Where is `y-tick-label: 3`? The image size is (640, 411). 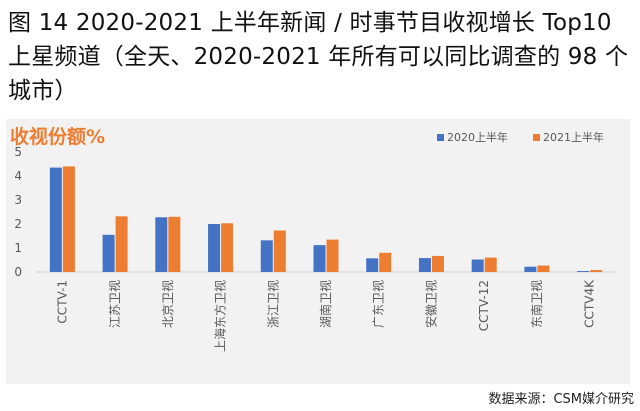
y-tick-label: 3 is located at coordinates (18, 200).